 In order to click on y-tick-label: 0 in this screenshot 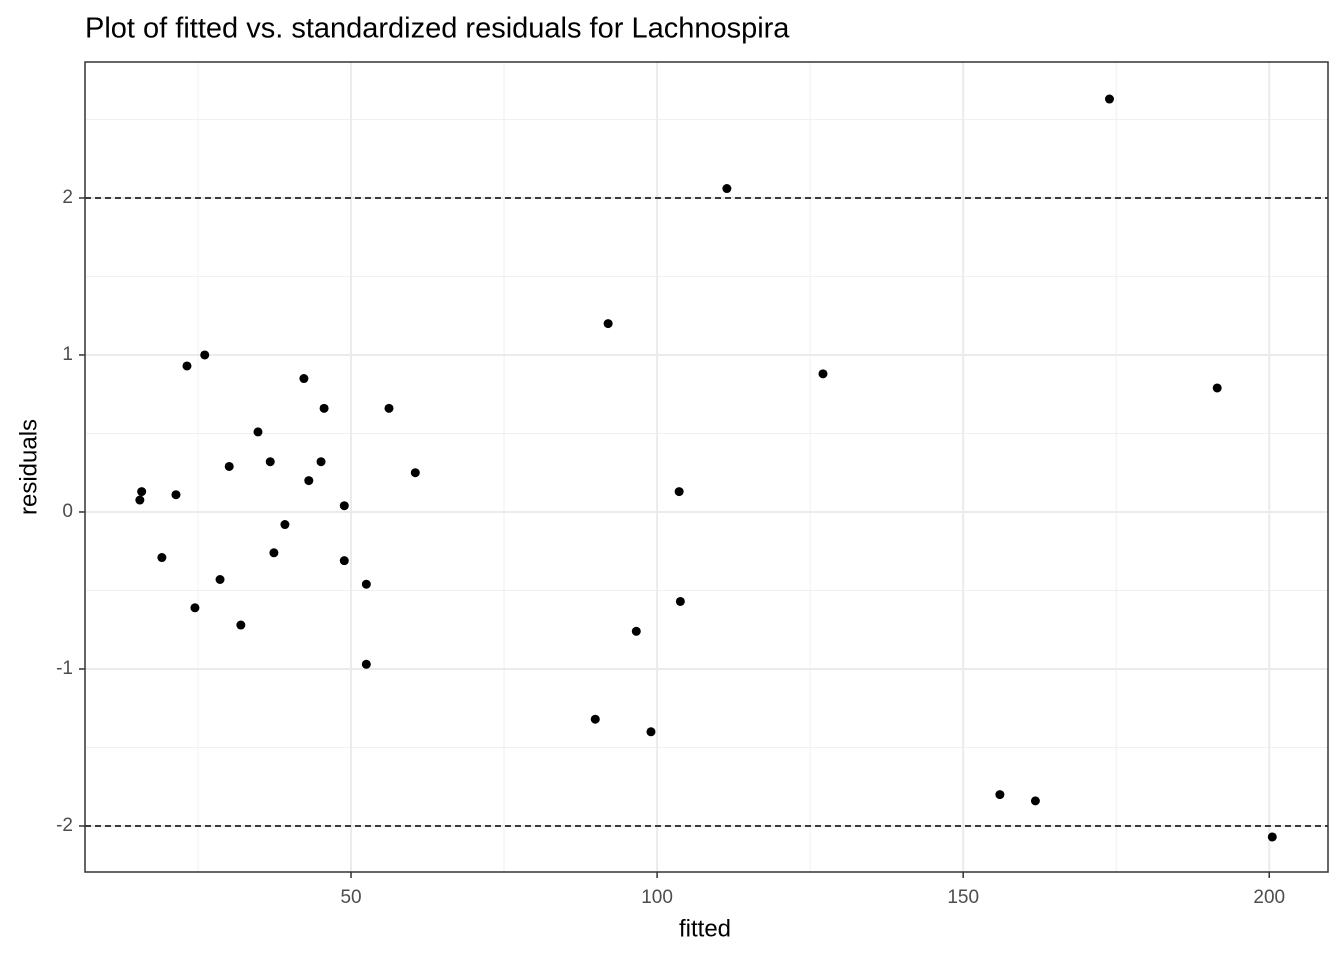, I will do `click(67, 511)`.